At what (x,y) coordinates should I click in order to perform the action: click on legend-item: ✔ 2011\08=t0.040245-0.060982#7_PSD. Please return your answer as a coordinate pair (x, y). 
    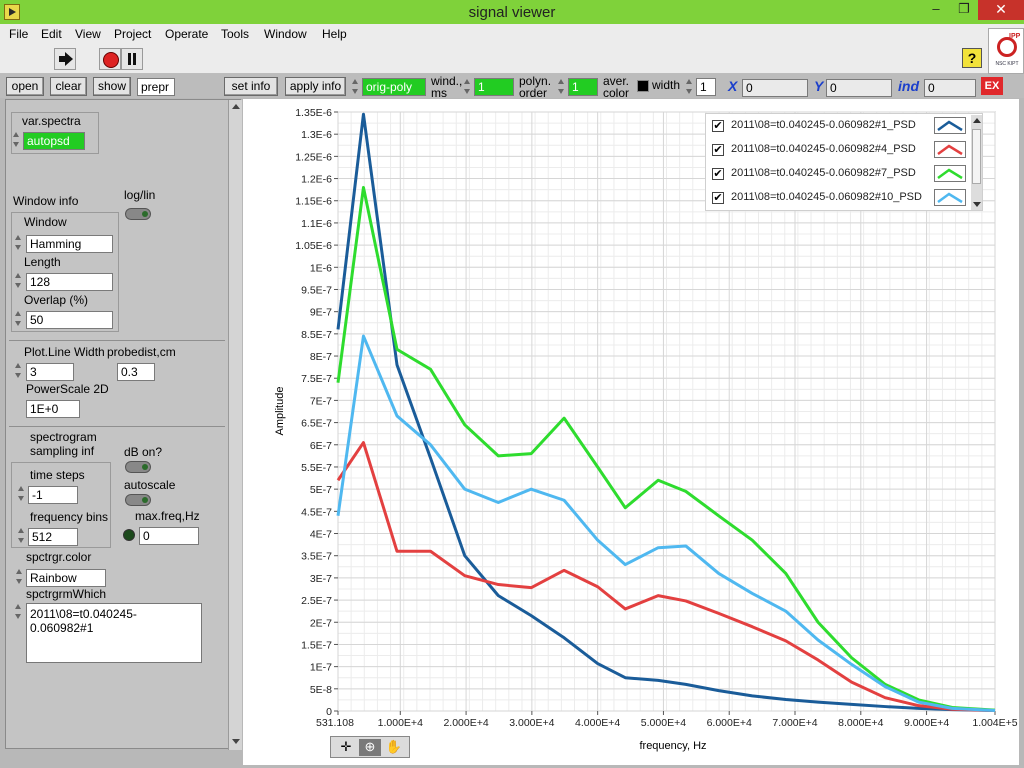
    Looking at the image, I should click on (840, 174).